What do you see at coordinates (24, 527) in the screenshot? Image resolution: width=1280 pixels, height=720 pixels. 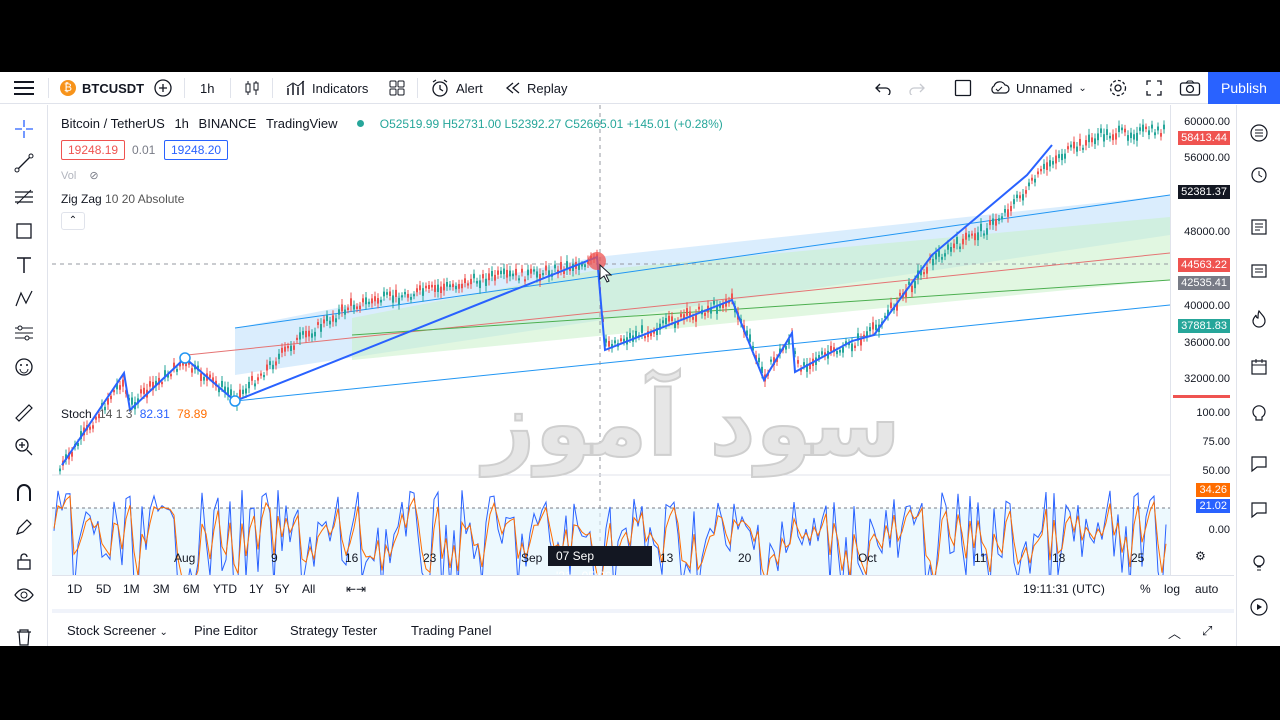 I see `drawing-mode-icon` at bounding box center [24, 527].